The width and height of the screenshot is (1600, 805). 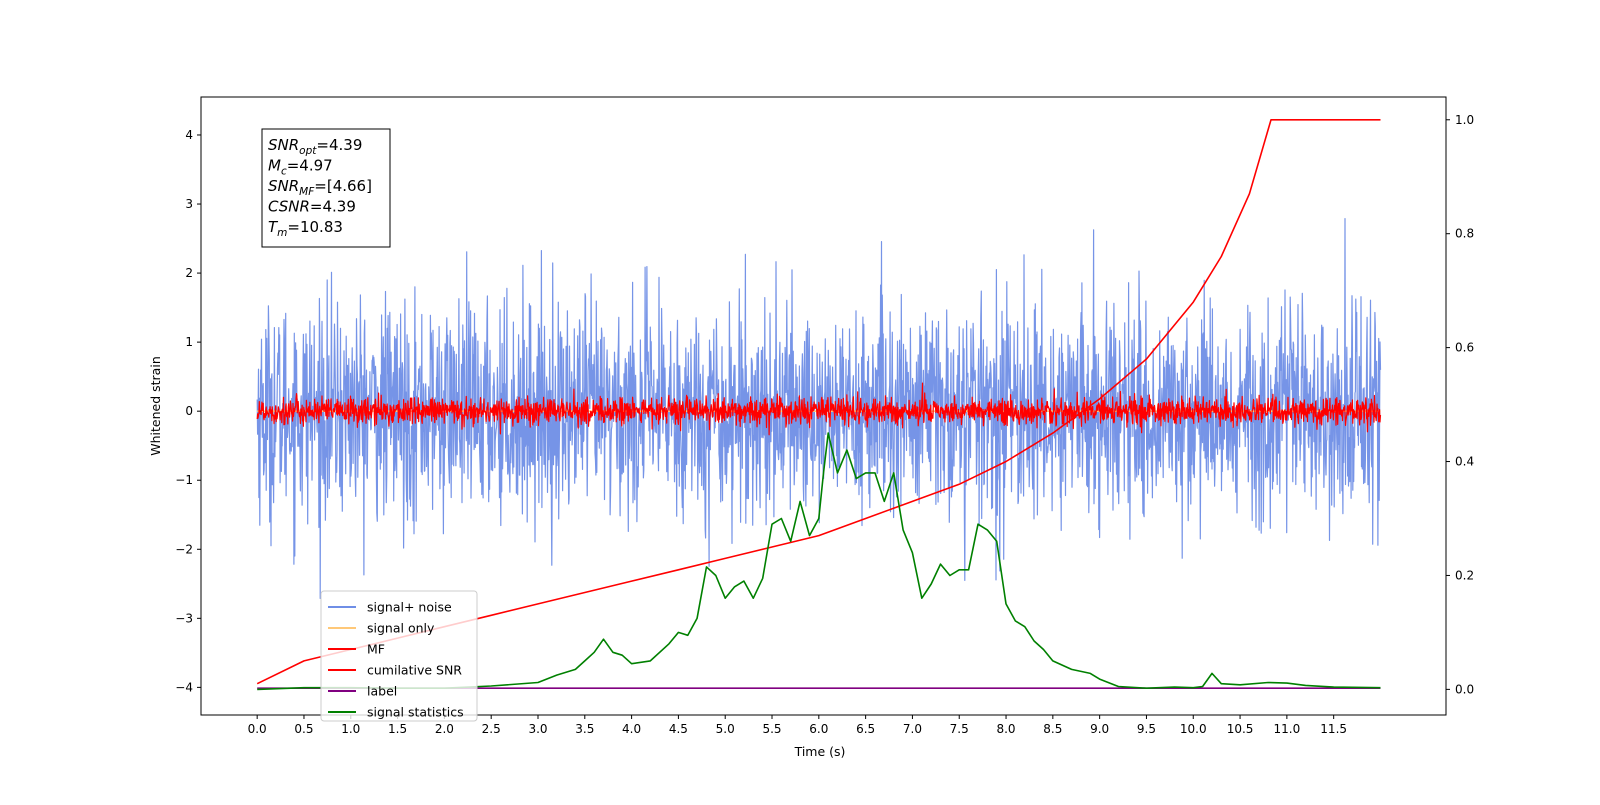 What do you see at coordinates (350, 729) in the screenshot?
I see `x-tick-label: 1.0` at bounding box center [350, 729].